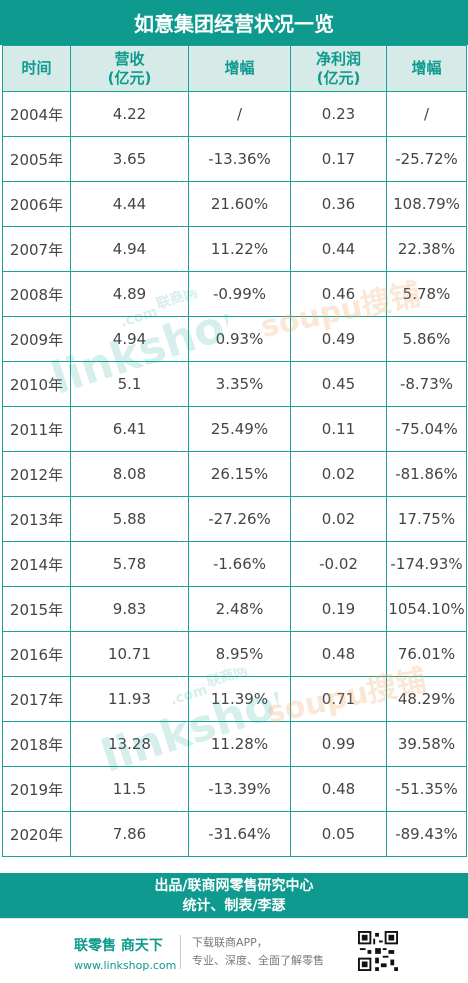 This screenshot has height=983, width=468. I want to click on column-header: 营收 (亿元), so click(129, 68).